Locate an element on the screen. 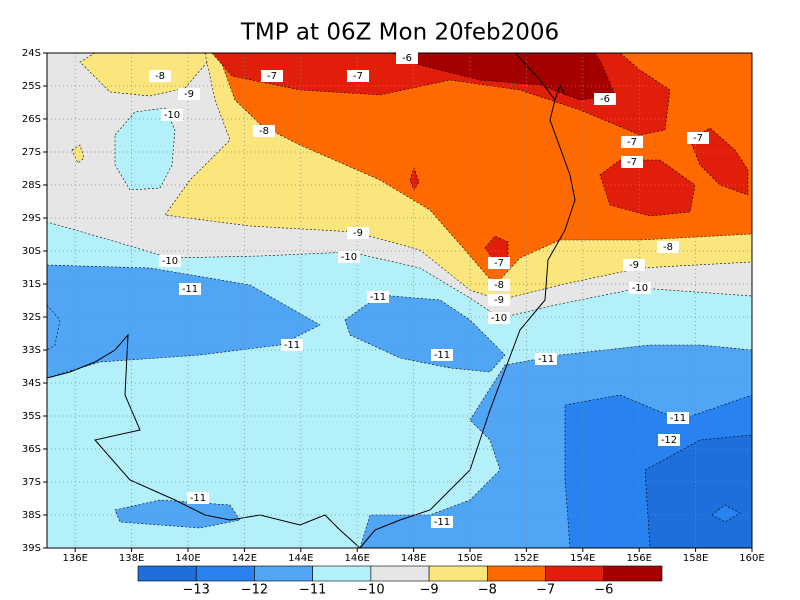  lat-label: 36S is located at coordinates (31, 449).